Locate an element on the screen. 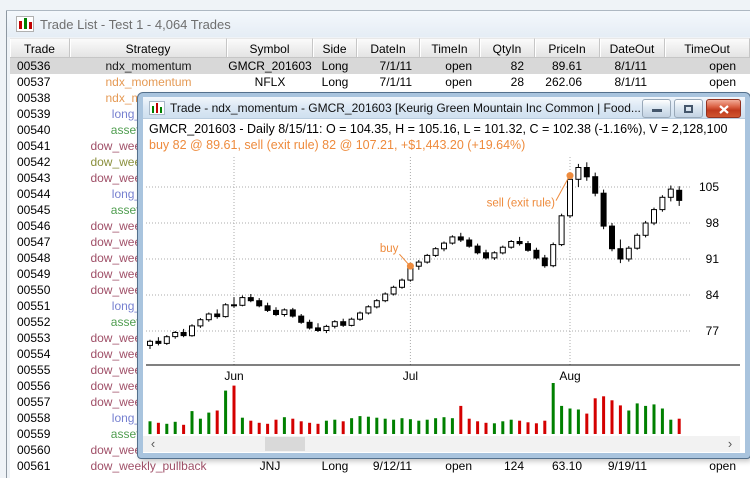 This screenshot has width=750, height=478. column-header-timeout: TimeOut is located at coordinates (707, 48).